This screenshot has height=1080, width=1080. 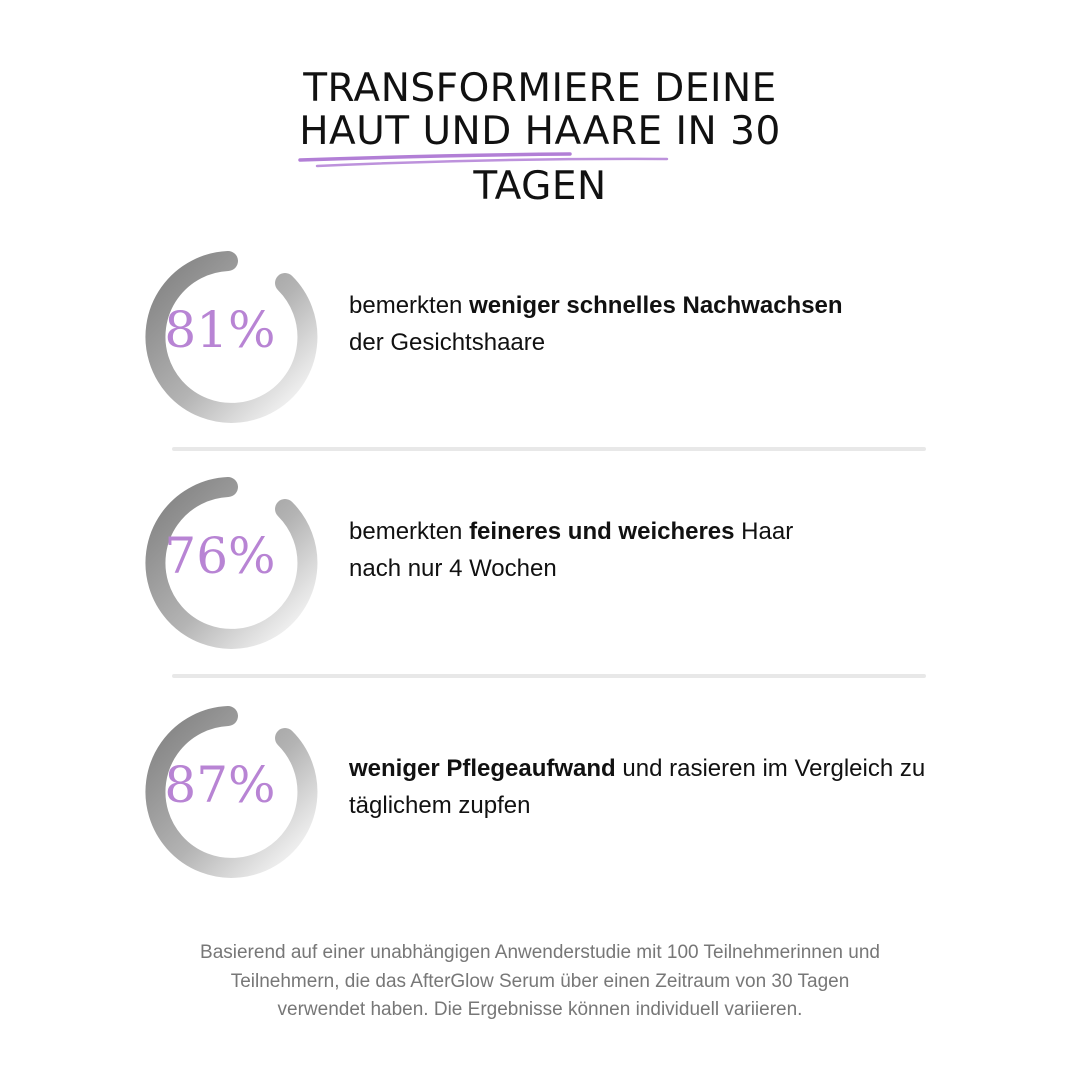 What do you see at coordinates (220, 330) in the screenshot?
I see `stat-percent: 81%` at bounding box center [220, 330].